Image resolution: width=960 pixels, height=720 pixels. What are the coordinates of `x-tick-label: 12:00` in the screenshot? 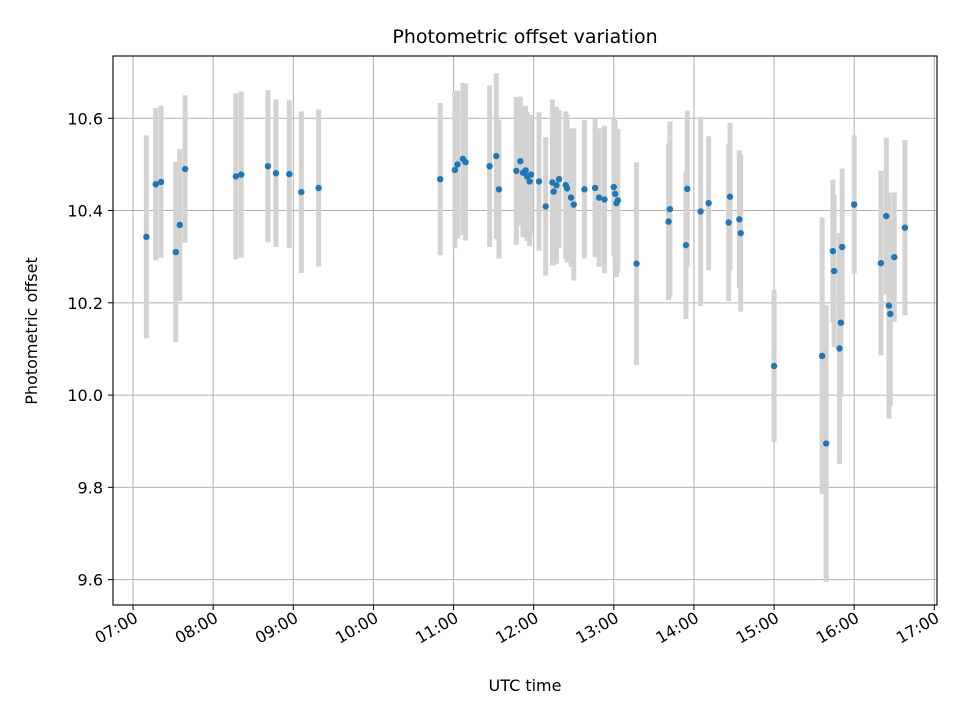 It's located at (516, 628).